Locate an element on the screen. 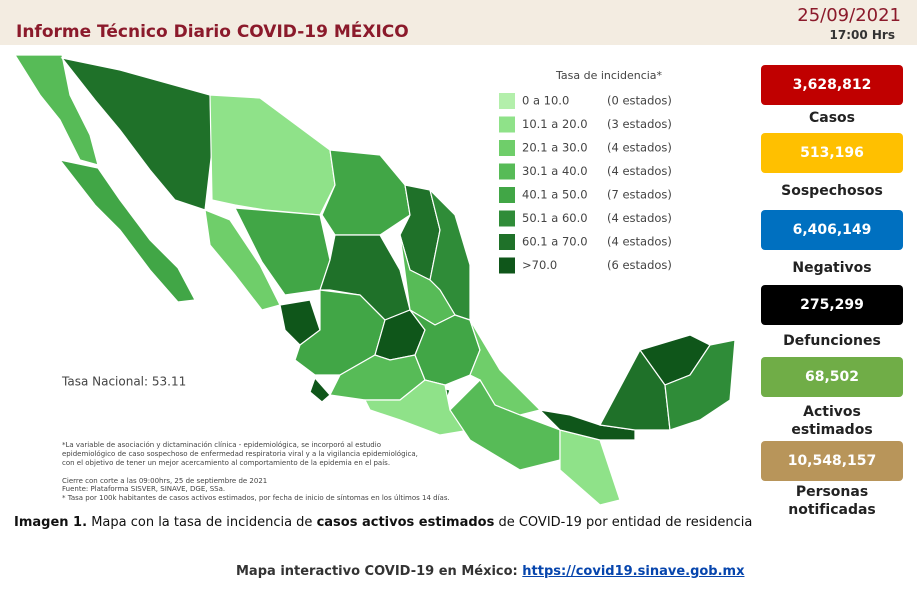  caption-emphasis: casos activos estimados is located at coordinates (405, 522).